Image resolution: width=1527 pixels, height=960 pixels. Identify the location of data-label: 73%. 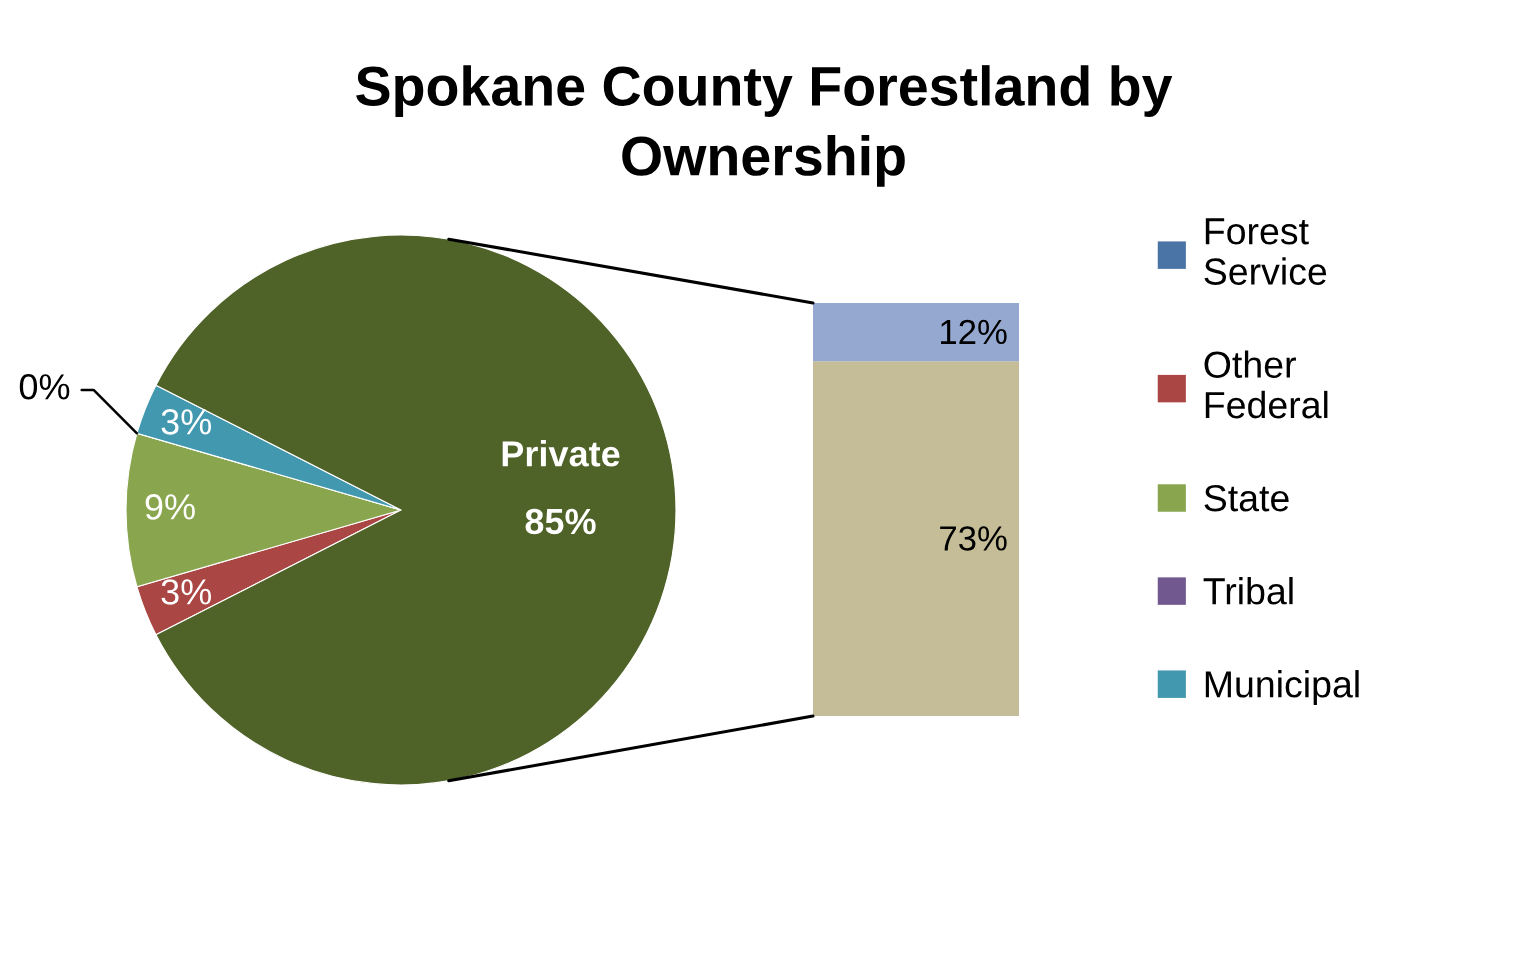
(973, 538).